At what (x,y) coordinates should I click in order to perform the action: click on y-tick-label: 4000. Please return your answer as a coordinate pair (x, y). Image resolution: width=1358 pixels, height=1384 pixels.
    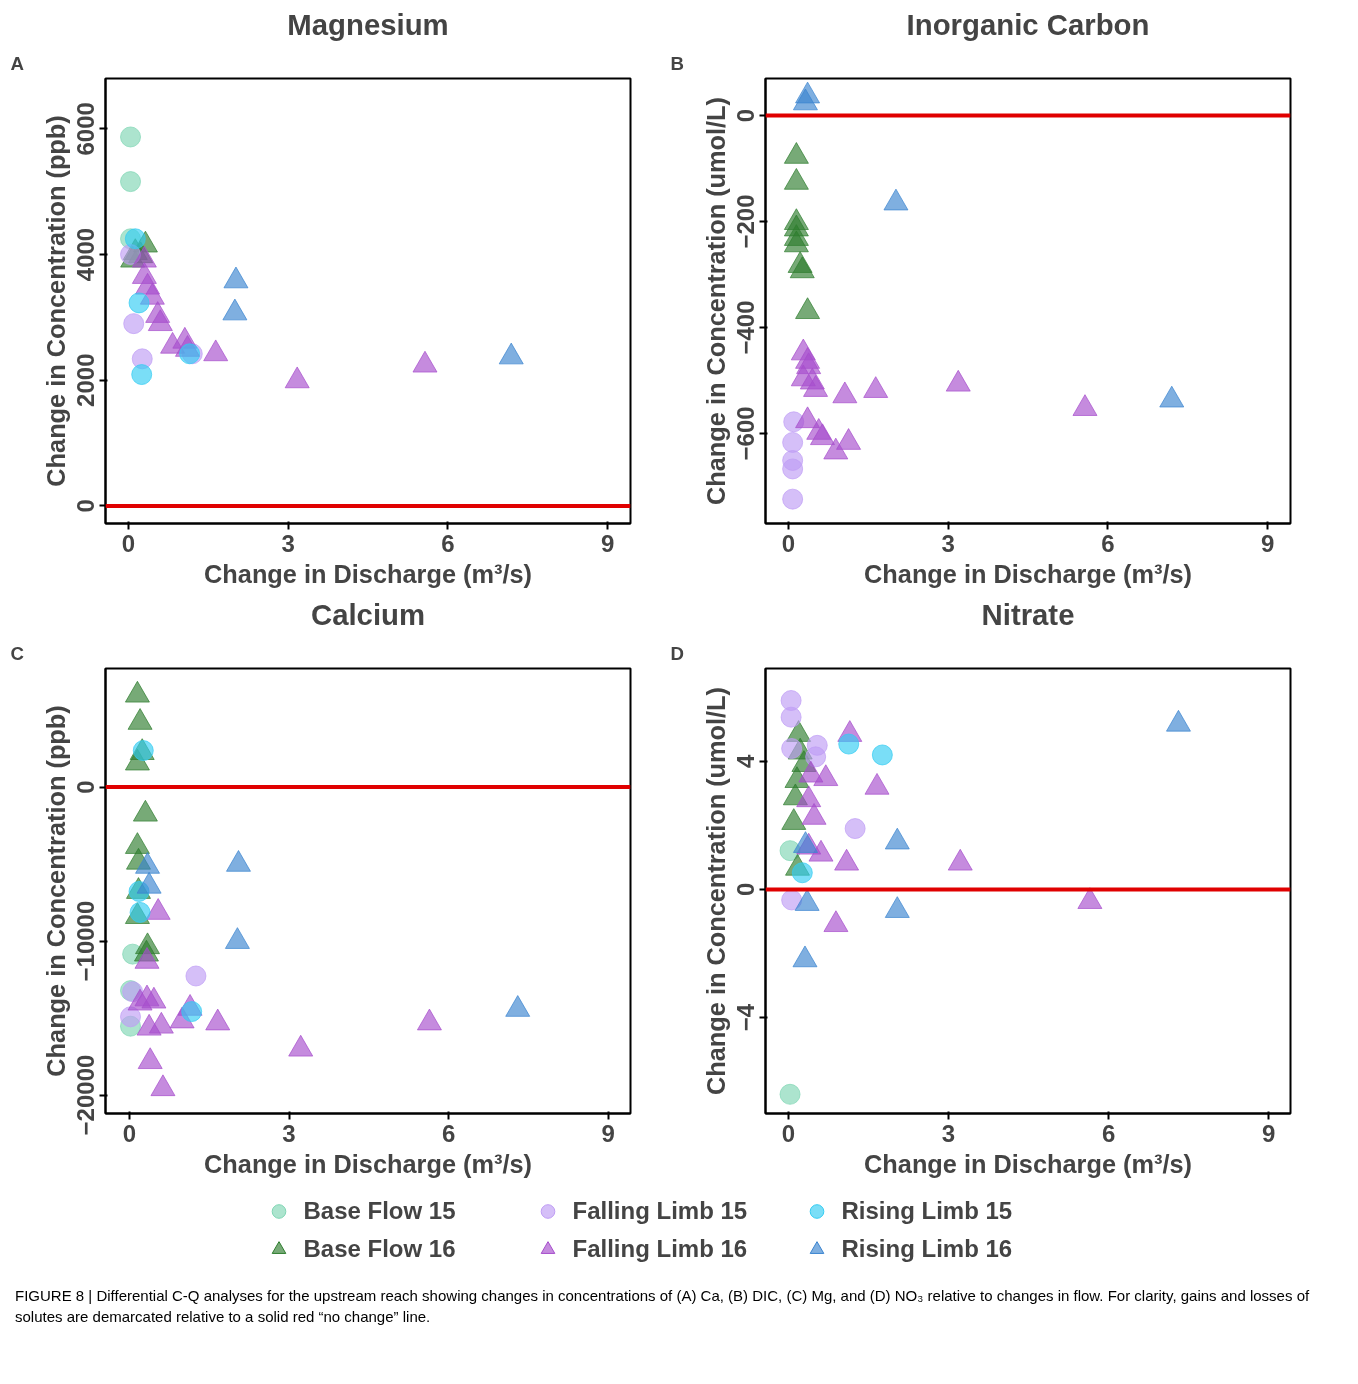
    Looking at the image, I should click on (86, 254).